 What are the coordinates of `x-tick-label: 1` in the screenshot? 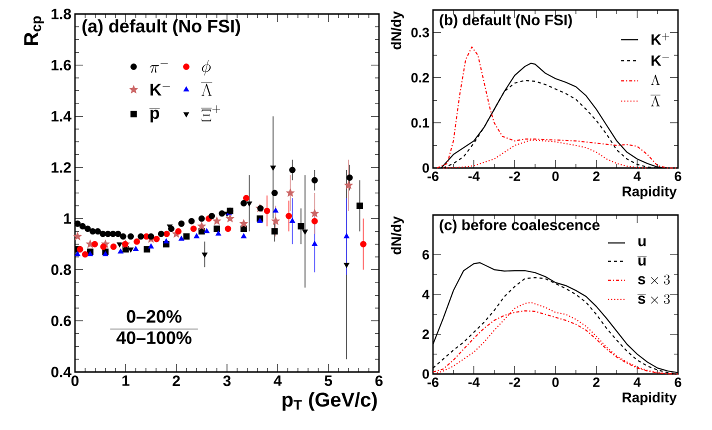 It's located at (126, 381).